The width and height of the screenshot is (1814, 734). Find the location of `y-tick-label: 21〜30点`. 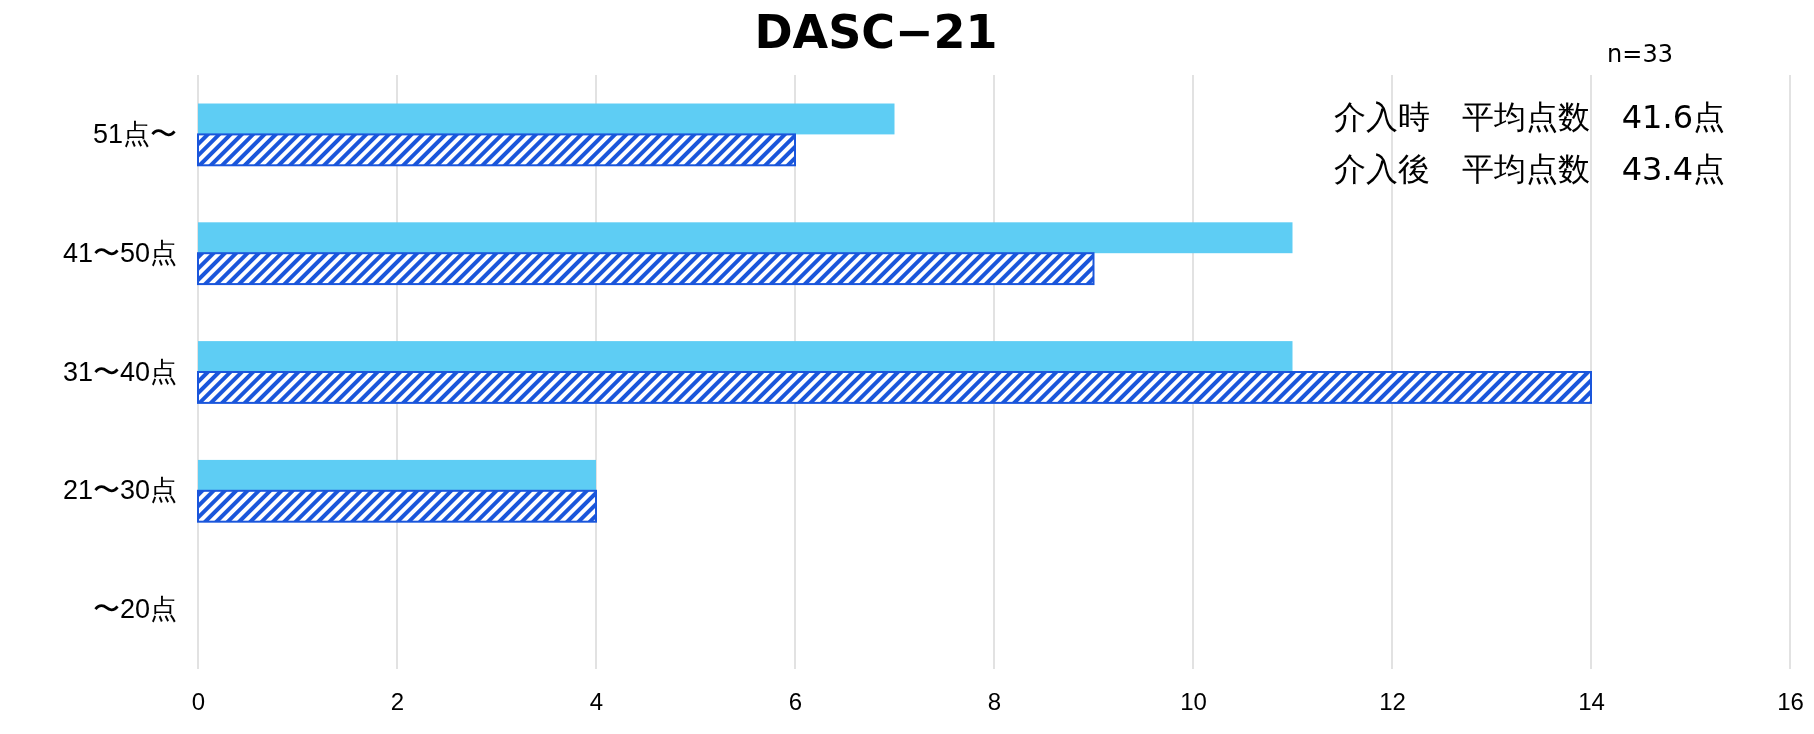

y-tick-label: 21〜30点 is located at coordinates (119, 490).